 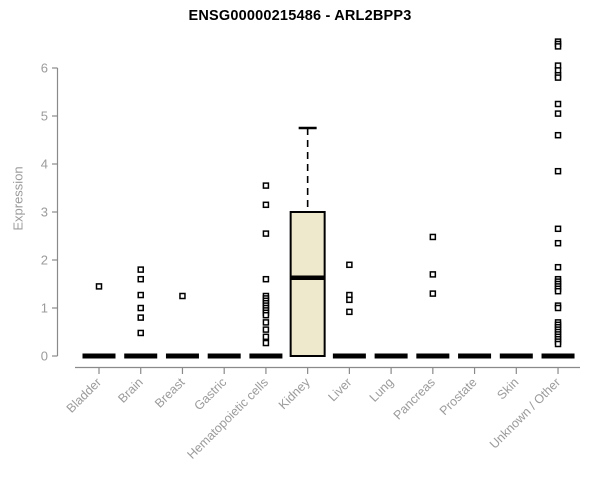 What do you see at coordinates (182, 296) in the screenshot?
I see `outlier-point-breast` at bounding box center [182, 296].